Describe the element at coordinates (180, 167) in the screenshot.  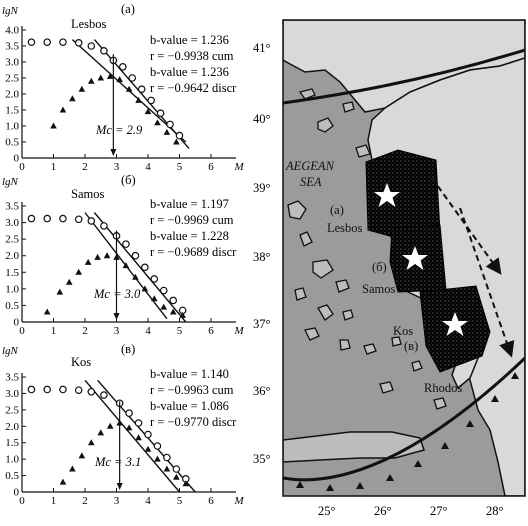
I see `x-tick-label: 5` at that location.